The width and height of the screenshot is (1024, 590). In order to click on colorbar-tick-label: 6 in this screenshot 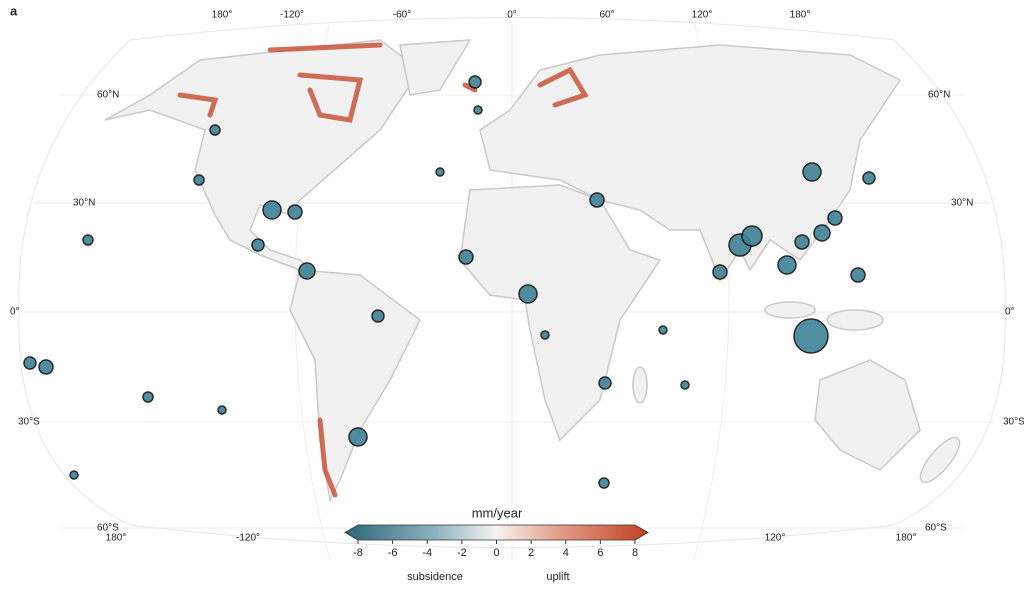, I will do `click(600, 553)`.